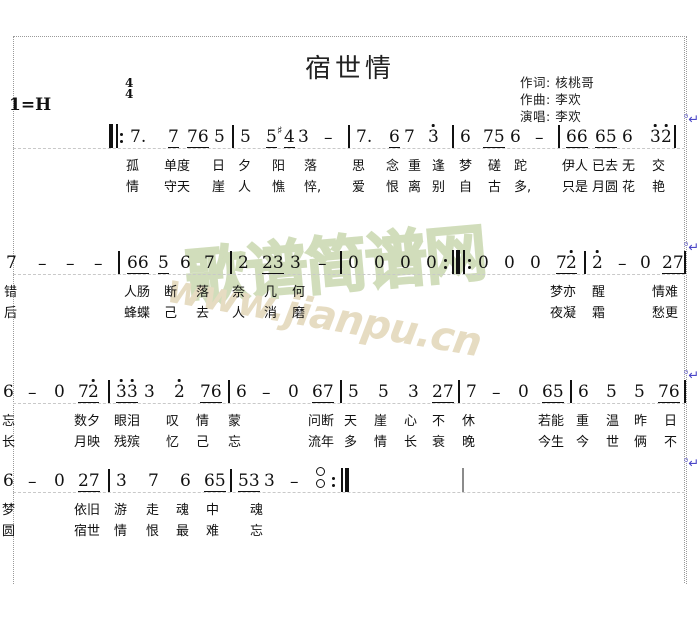 This screenshot has width=700, height=637. I want to click on lyric: 依旧, so click(87, 510).